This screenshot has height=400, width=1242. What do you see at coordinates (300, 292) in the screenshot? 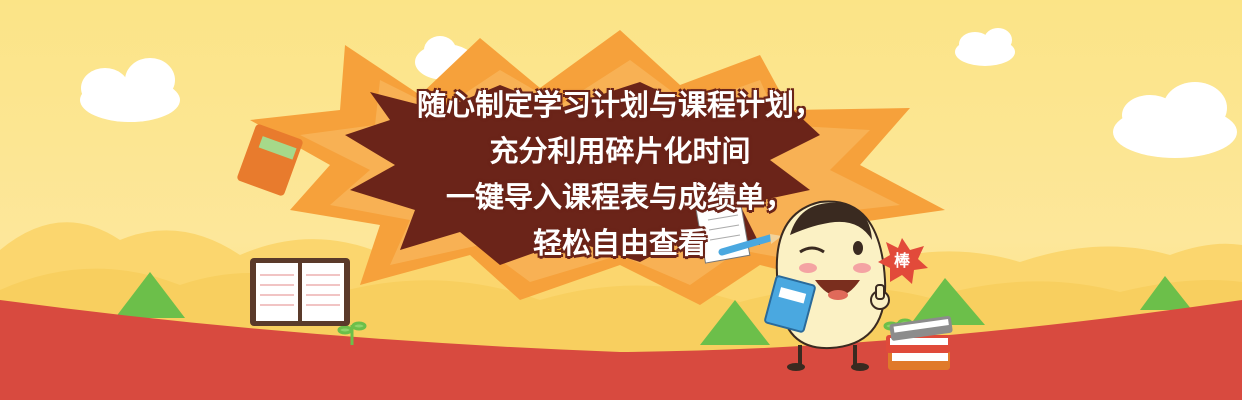
I see `notebook-icon` at bounding box center [300, 292].